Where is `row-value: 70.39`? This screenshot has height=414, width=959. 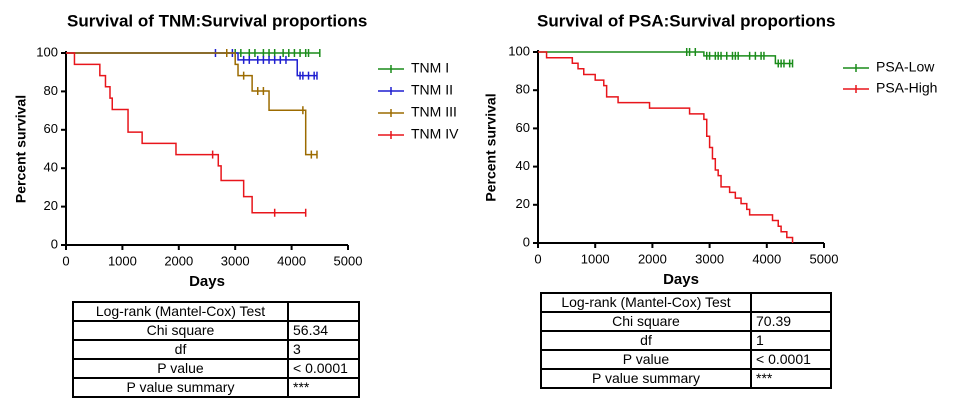 row-value: 70.39 is located at coordinates (791, 321).